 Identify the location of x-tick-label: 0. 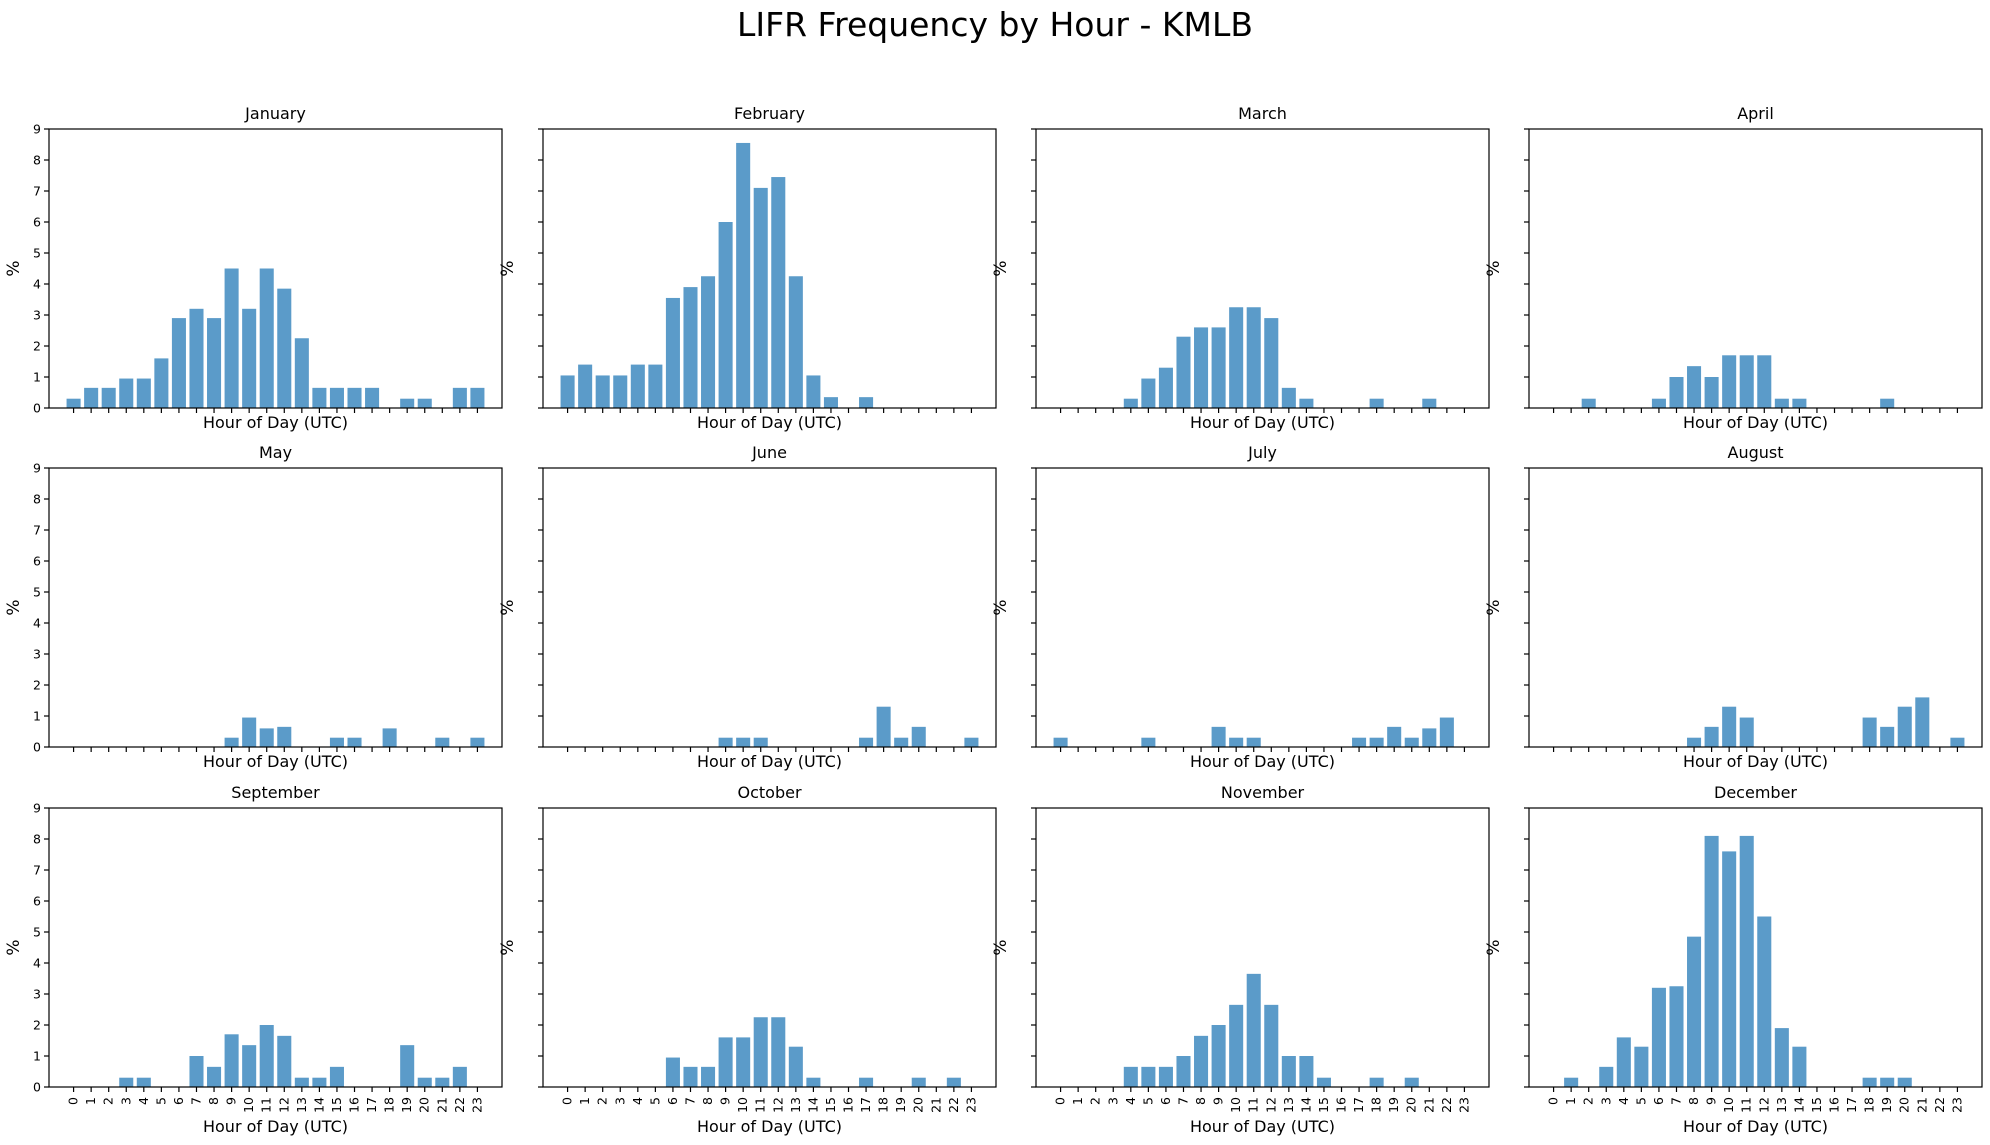
(73, 1101).